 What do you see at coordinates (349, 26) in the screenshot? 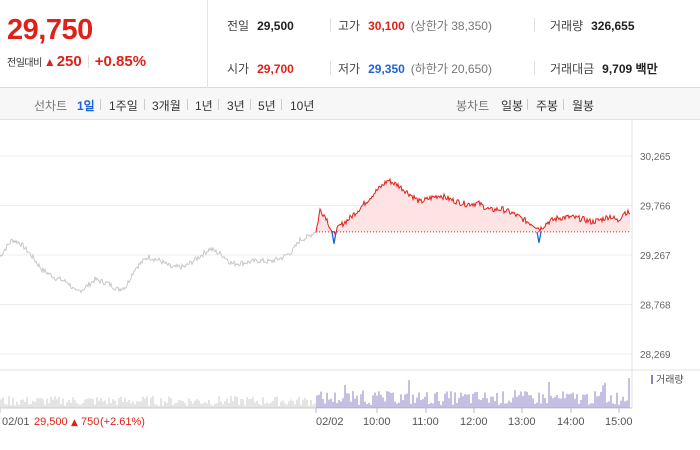
I see `stat-label: 고가` at bounding box center [349, 26].